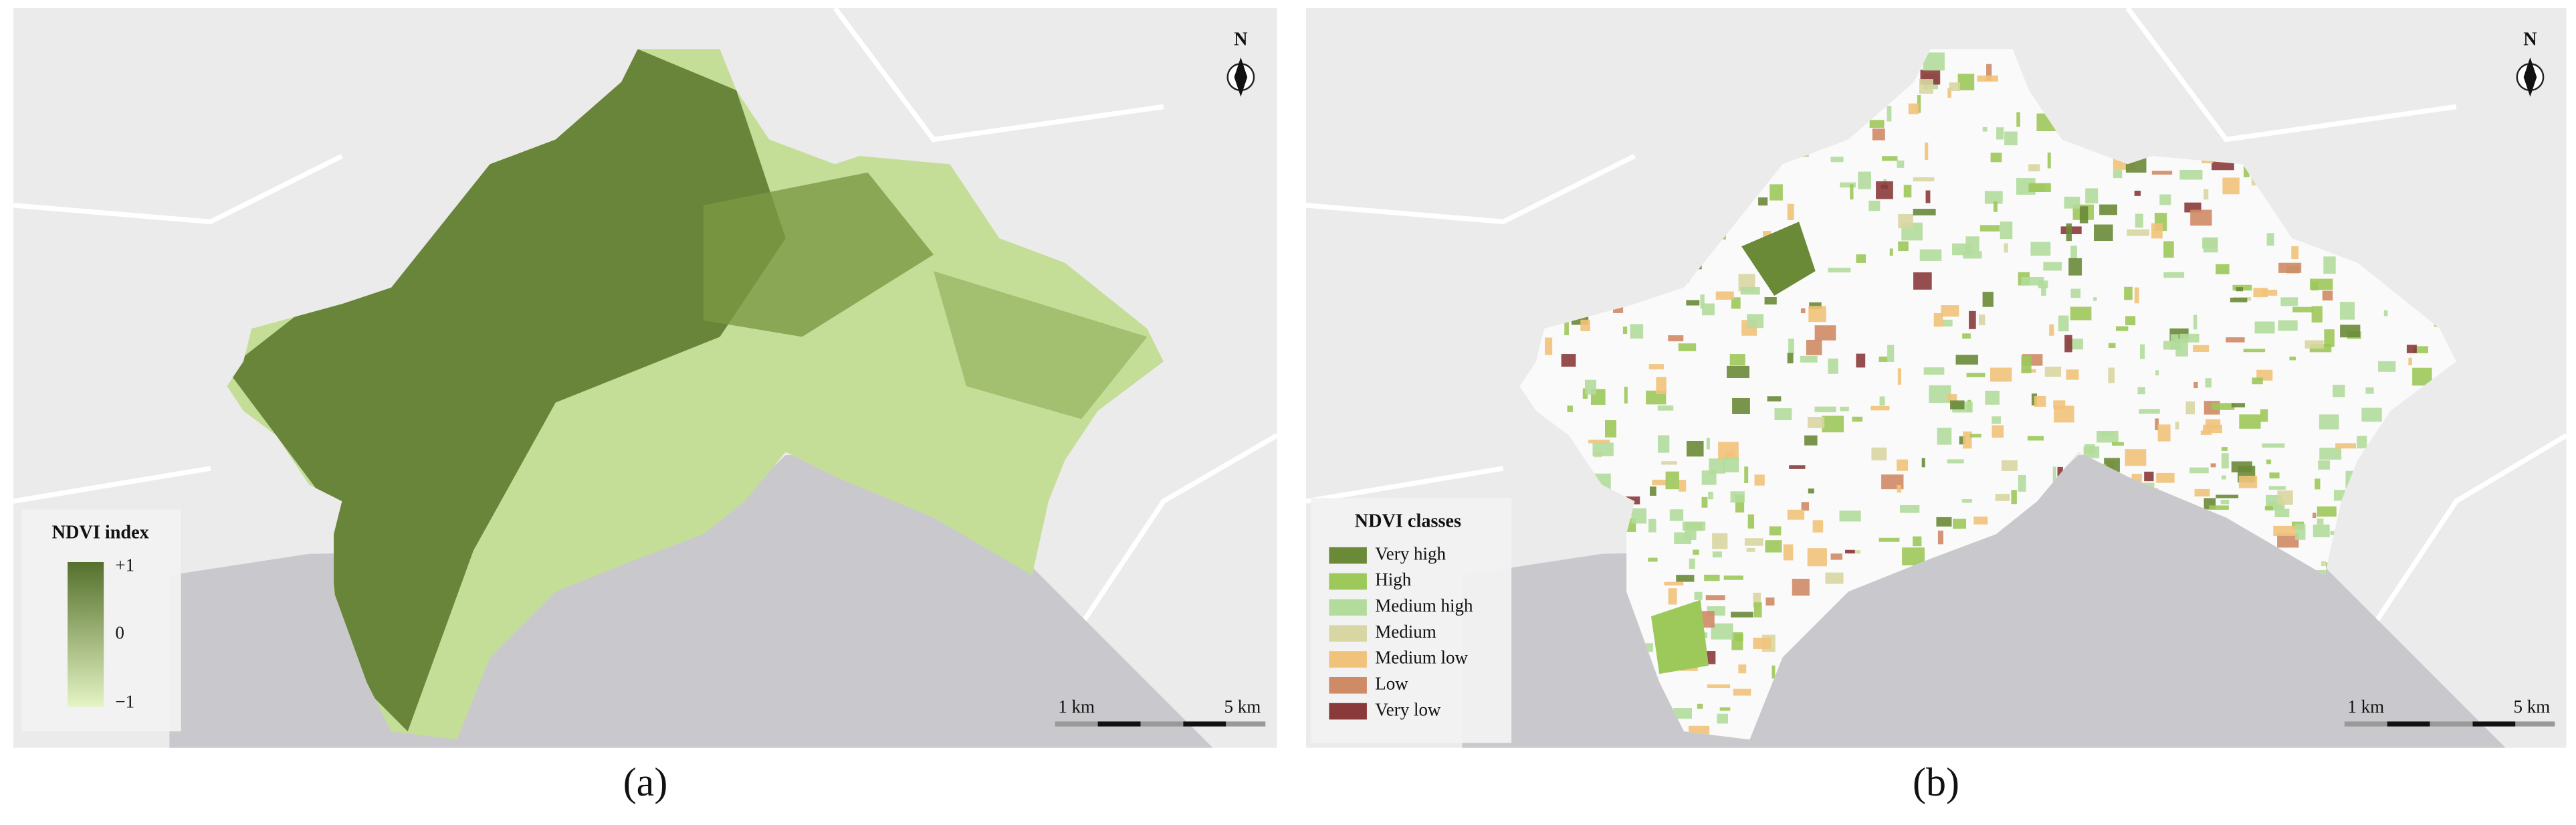 The height and width of the screenshot is (825, 2576). What do you see at coordinates (2449, 724) in the screenshot?
I see `scale-bar` at bounding box center [2449, 724].